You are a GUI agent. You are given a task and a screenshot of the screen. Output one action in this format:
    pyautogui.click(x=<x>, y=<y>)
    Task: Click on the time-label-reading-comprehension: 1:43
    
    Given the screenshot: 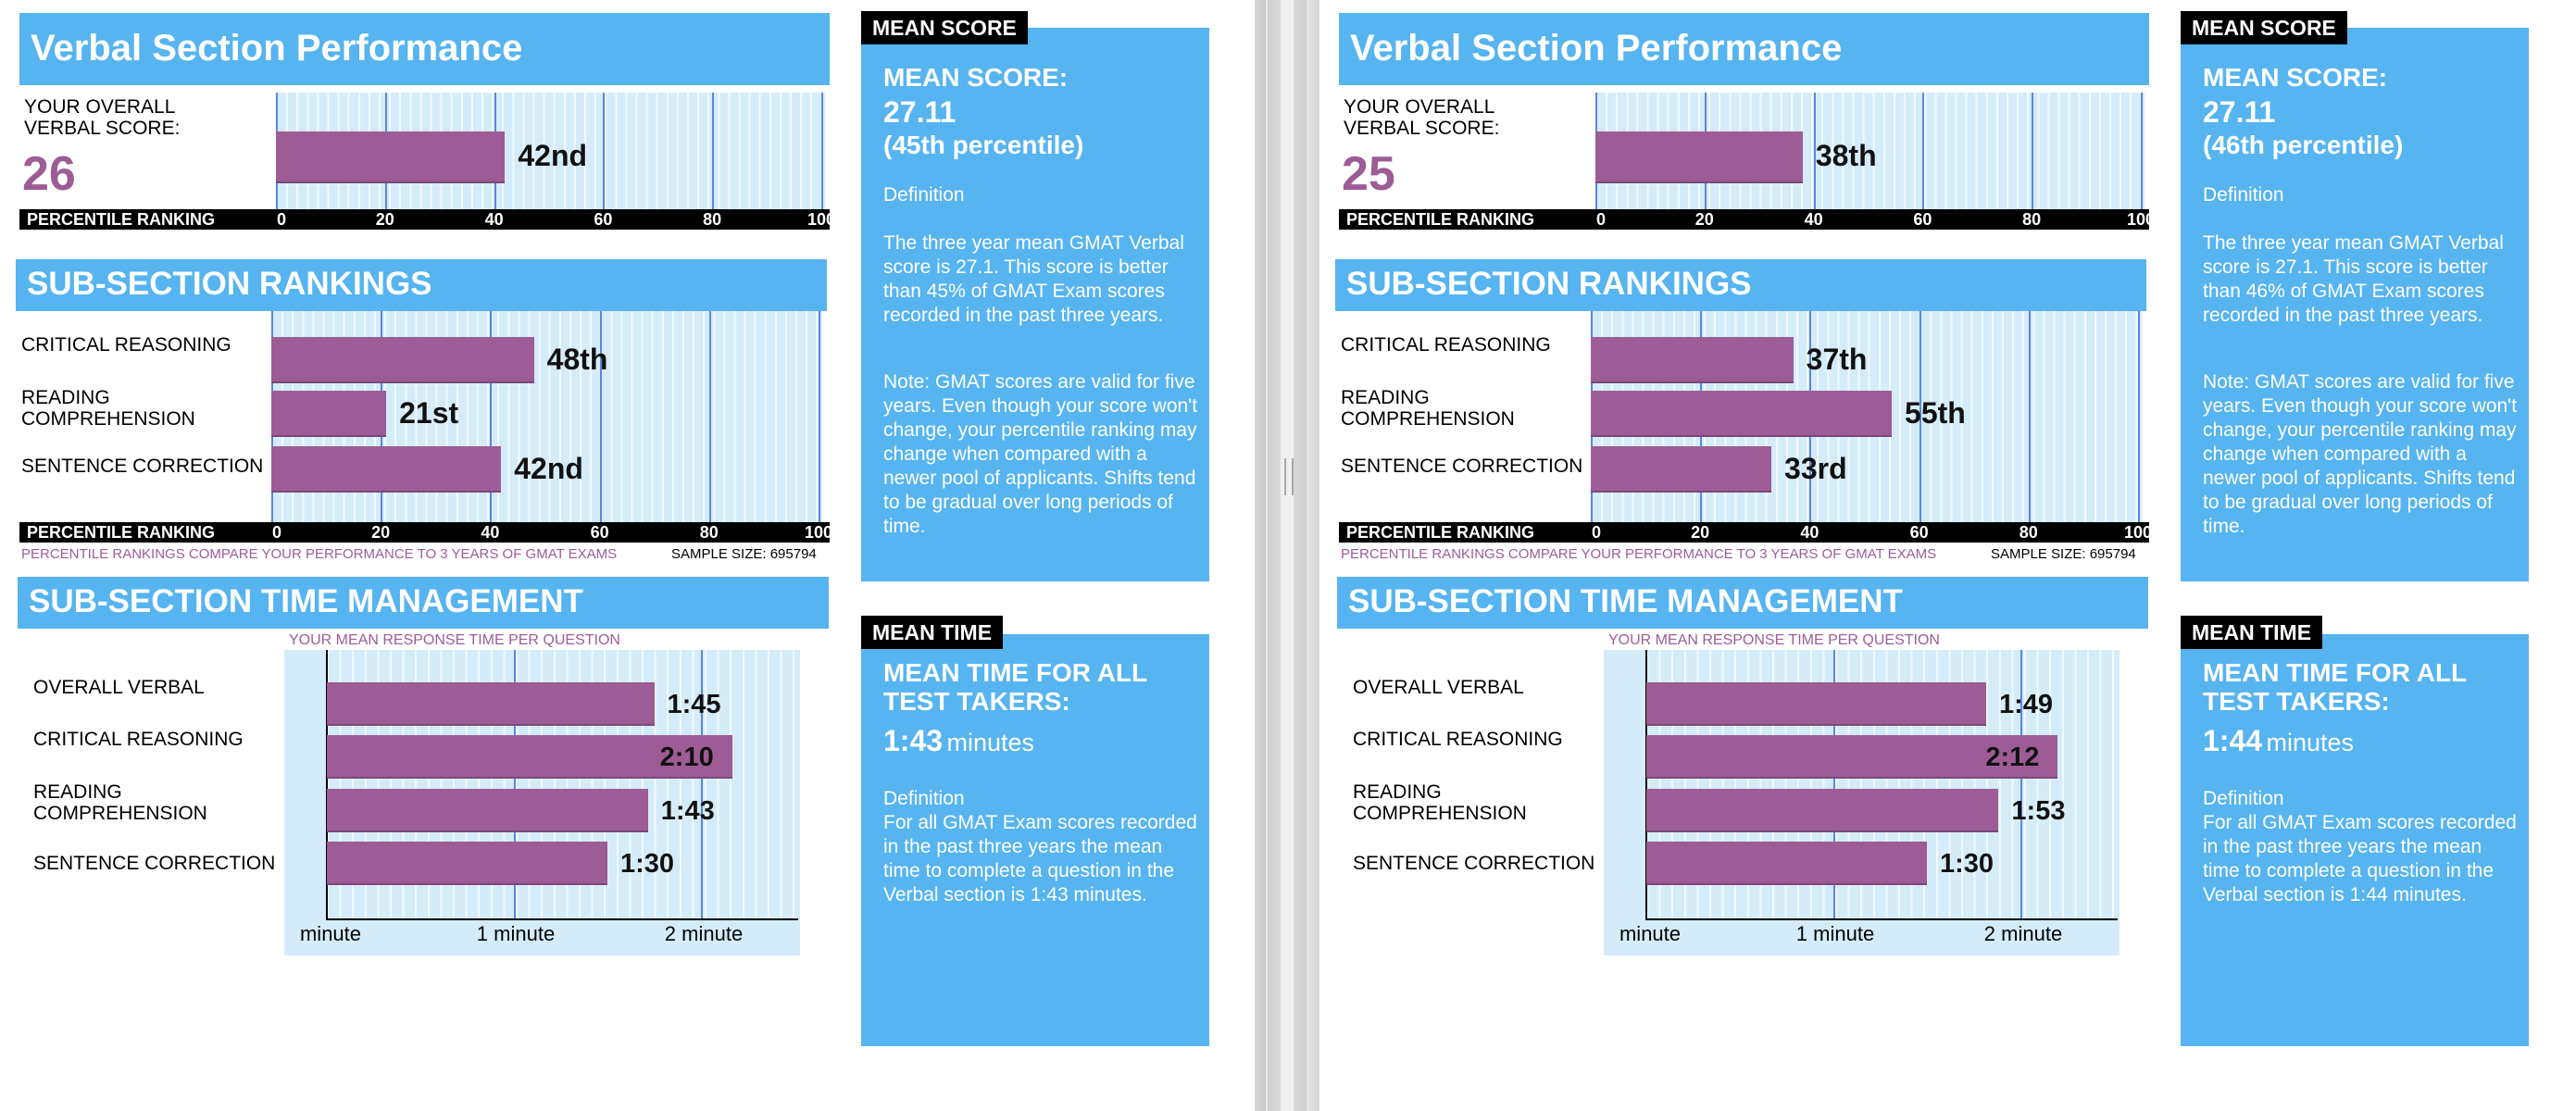 What is the action you would take?
    pyautogui.click(x=687, y=811)
    